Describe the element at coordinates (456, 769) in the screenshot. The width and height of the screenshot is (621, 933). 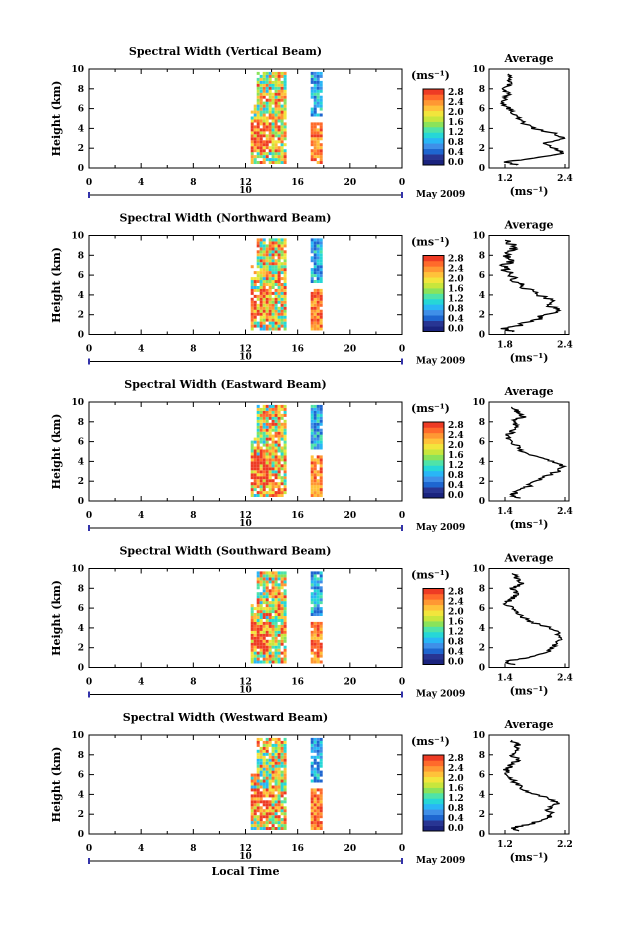
I see `colorbar-tick-label: 2.4` at that location.